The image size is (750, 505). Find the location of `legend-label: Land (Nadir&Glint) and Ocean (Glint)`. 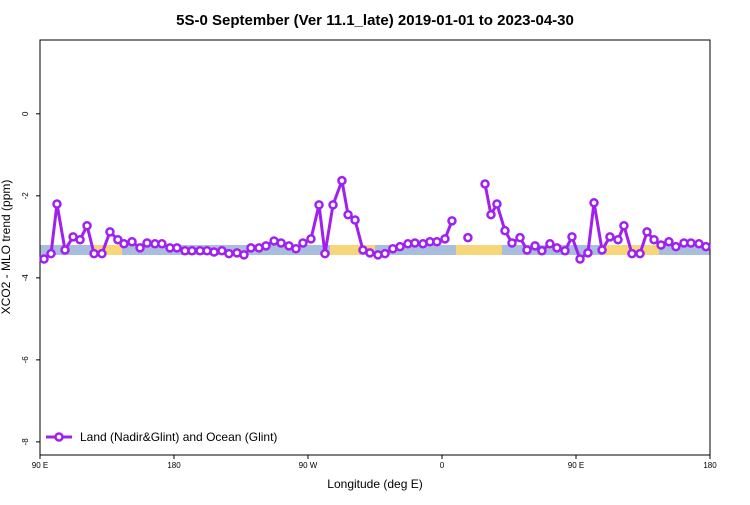

legend-label: Land (Nadir&Glint) and Ocean (Glint) is located at coordinates (178, 437).